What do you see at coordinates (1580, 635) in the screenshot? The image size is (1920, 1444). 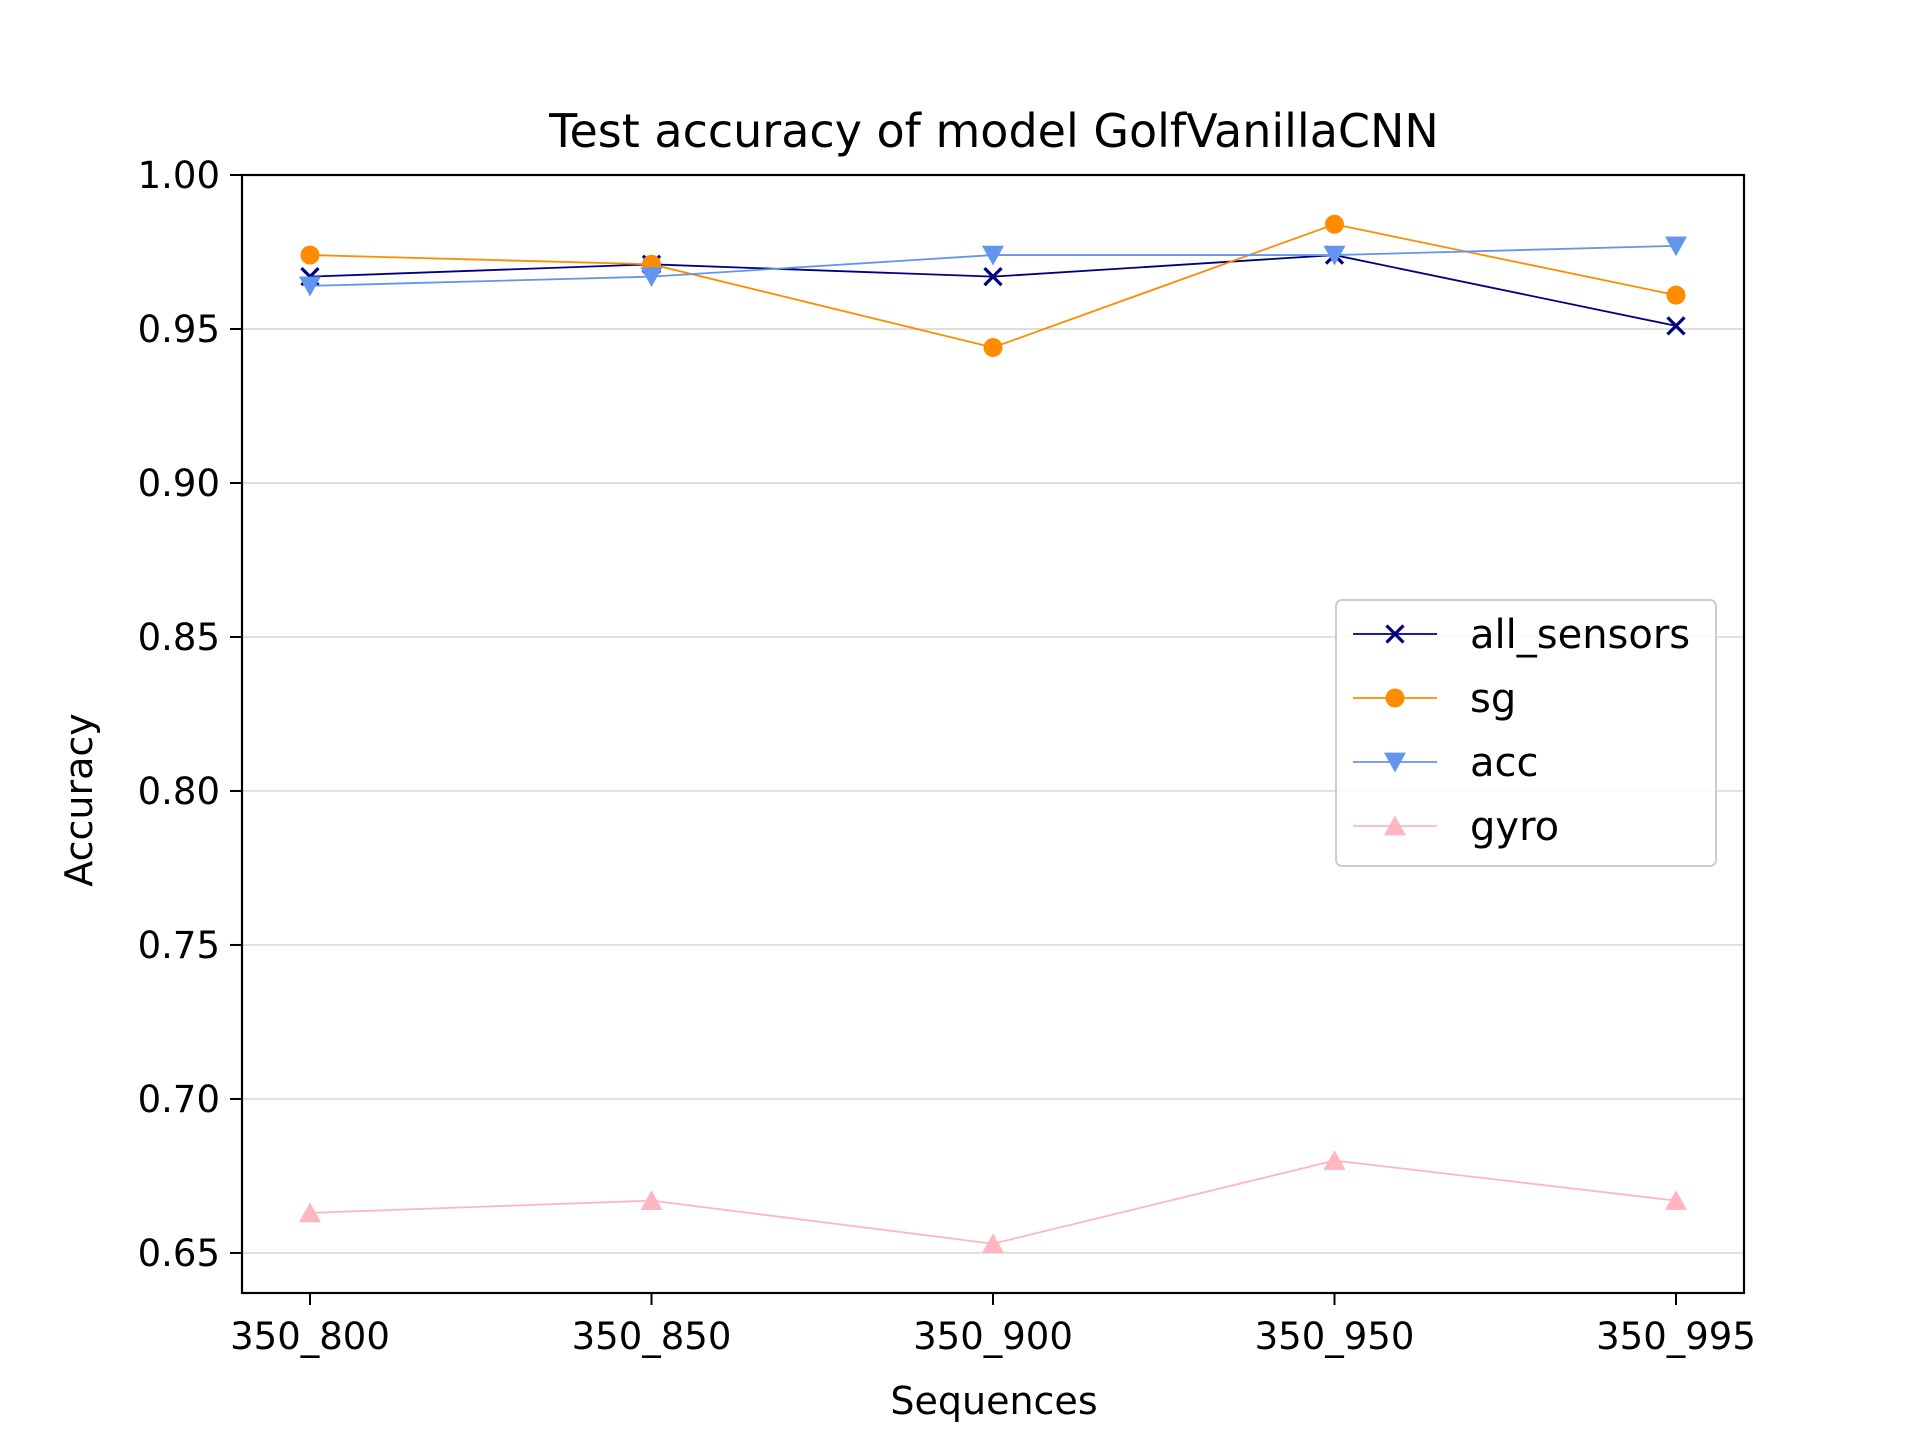 I see `legend-label: all_sensors` at bounding box center [1580, 635].